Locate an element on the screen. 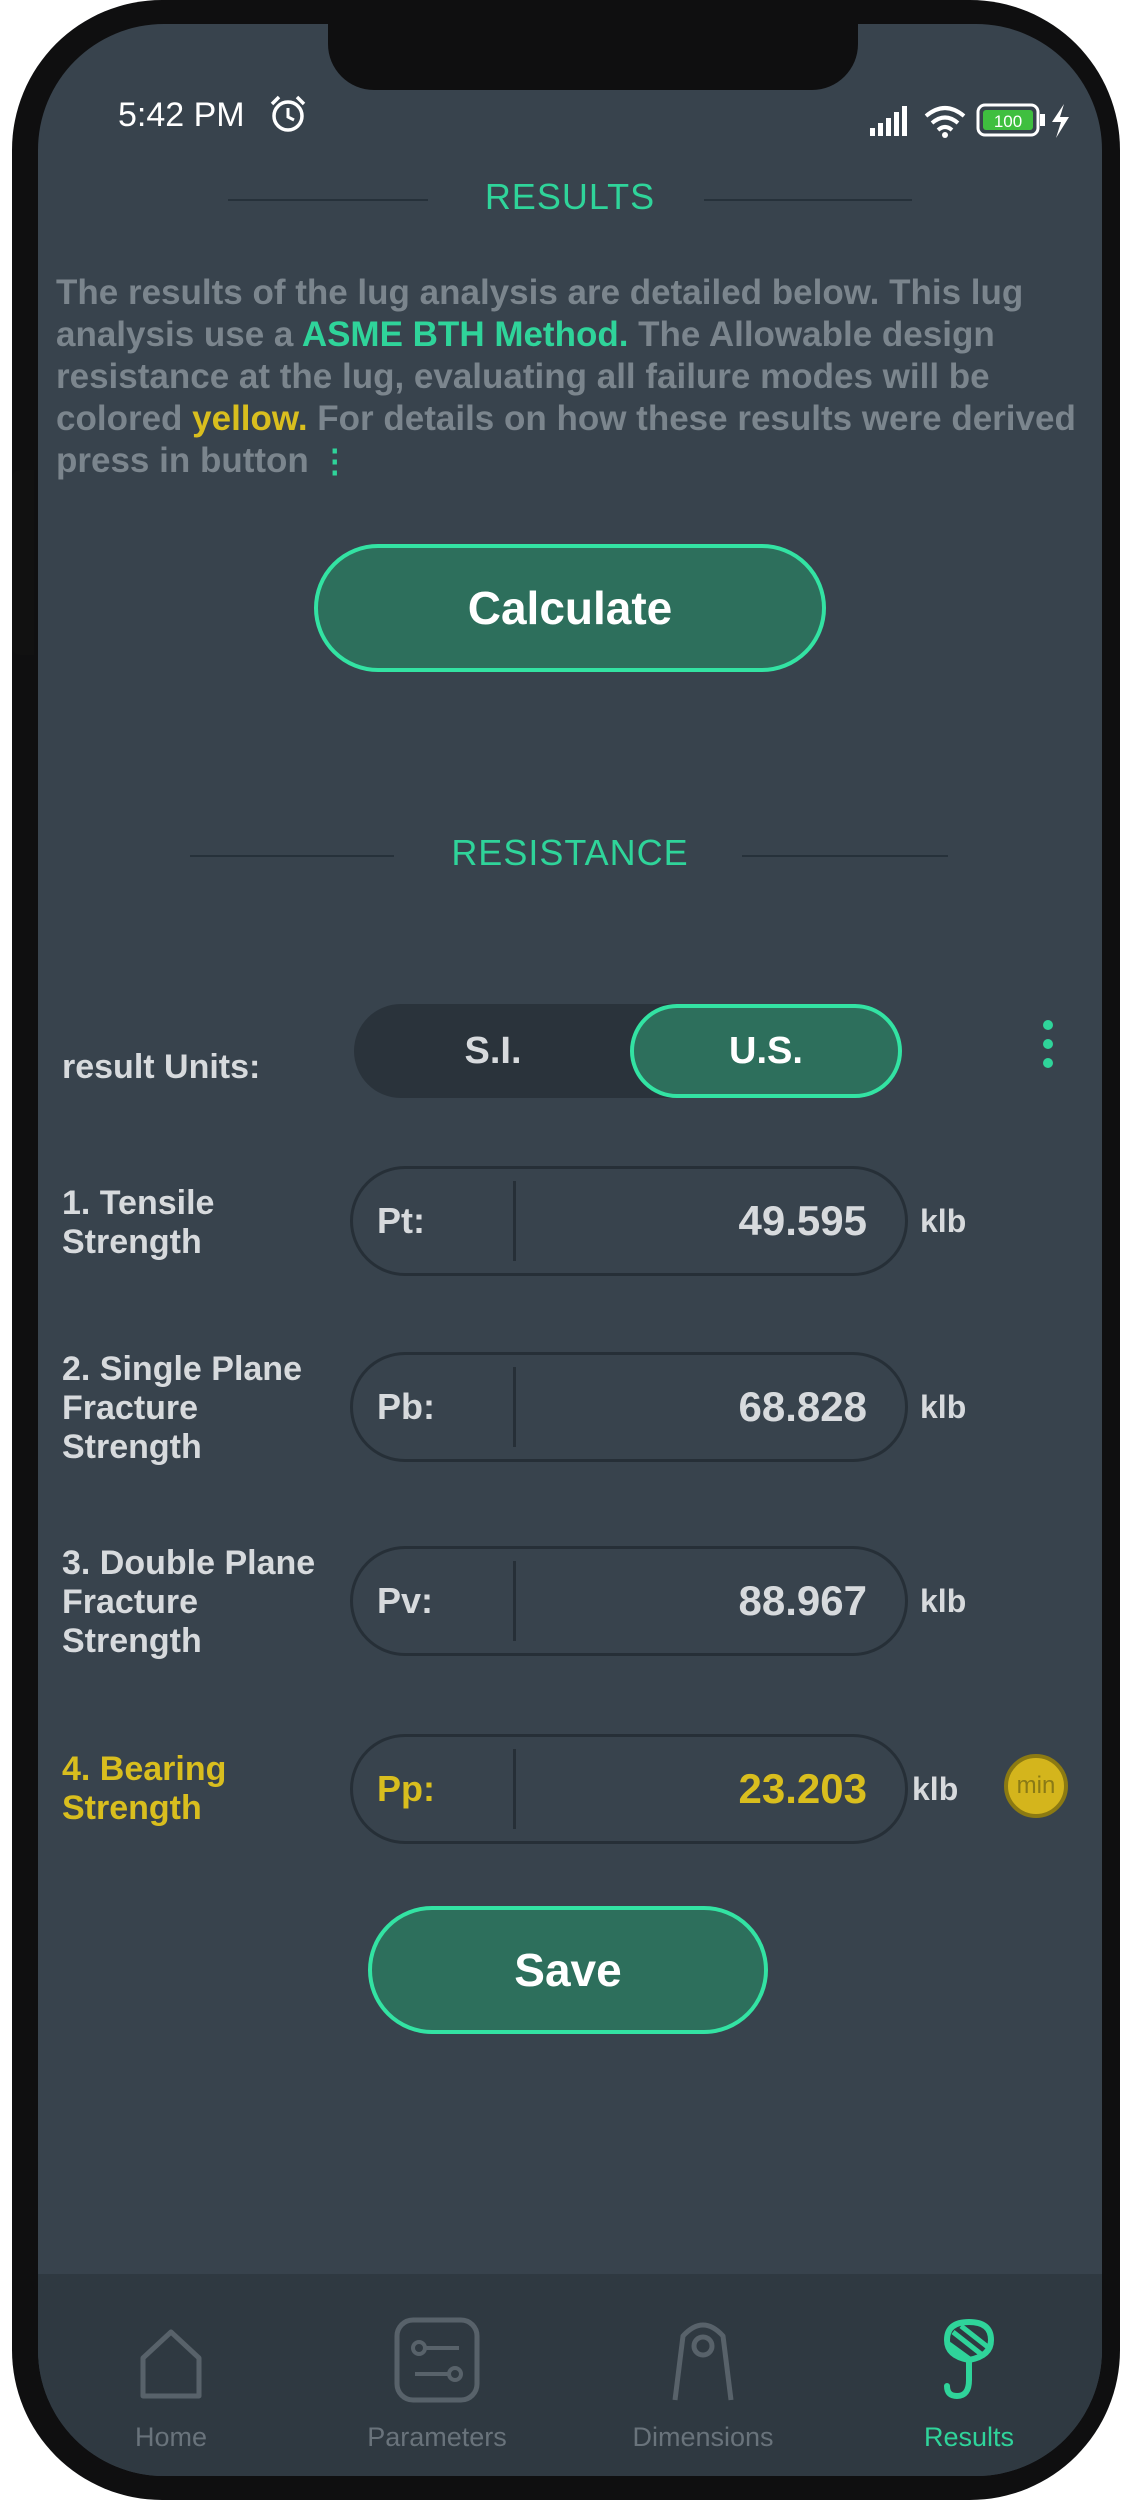  result-symbol: Pv: is located at coordinates (405, 1600).